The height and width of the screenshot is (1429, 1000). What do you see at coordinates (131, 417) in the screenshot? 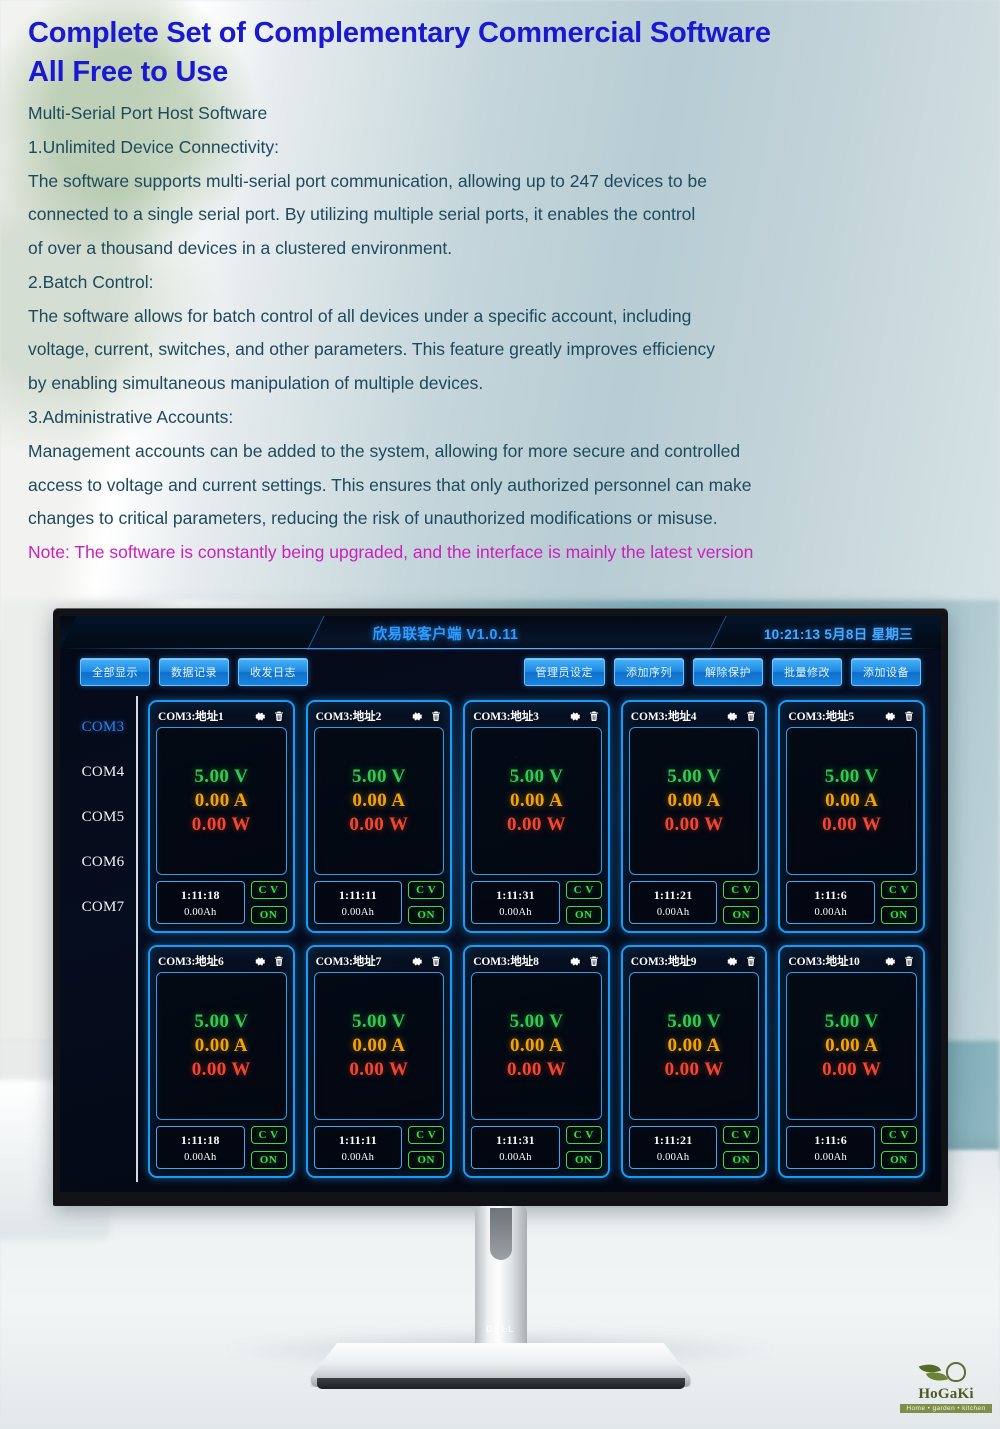
I see `body-line: 3.Administrative Accounts:` at bounding box center [131, 417].